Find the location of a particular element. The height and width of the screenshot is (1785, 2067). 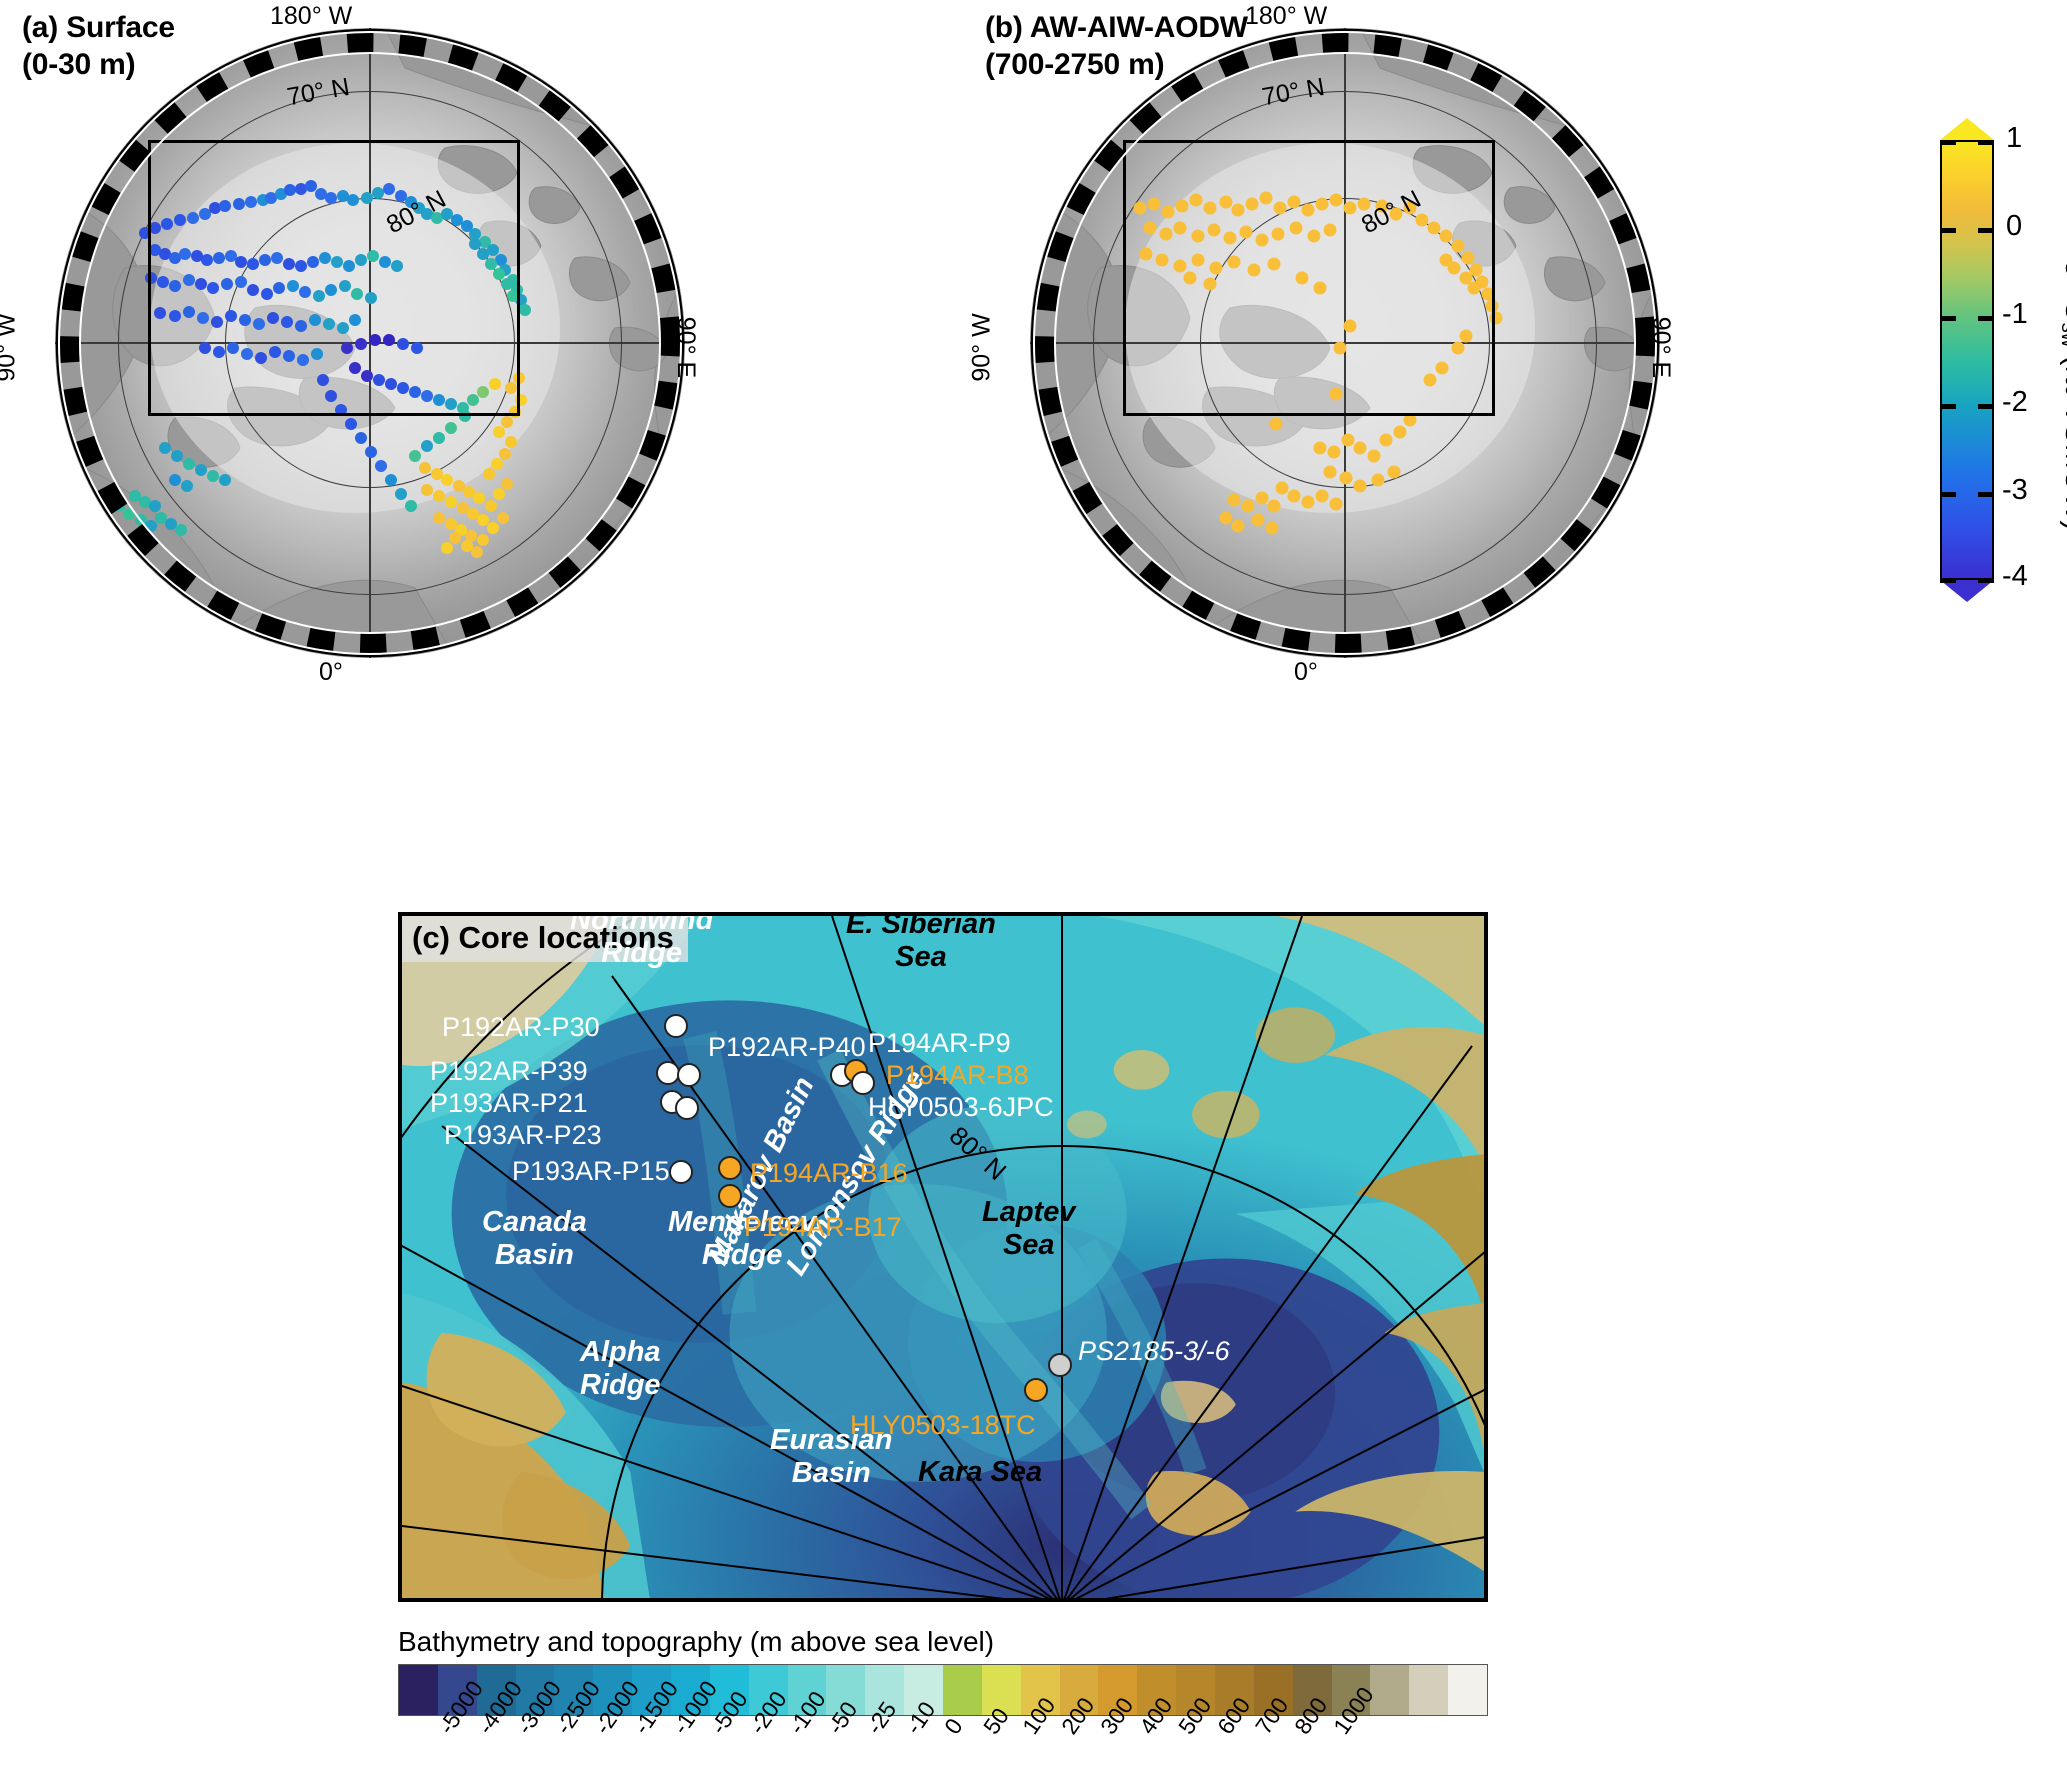

colorbar-title: δ¹⁸Osw (‰ VSMOW) is located at coordinates (2061, 395).